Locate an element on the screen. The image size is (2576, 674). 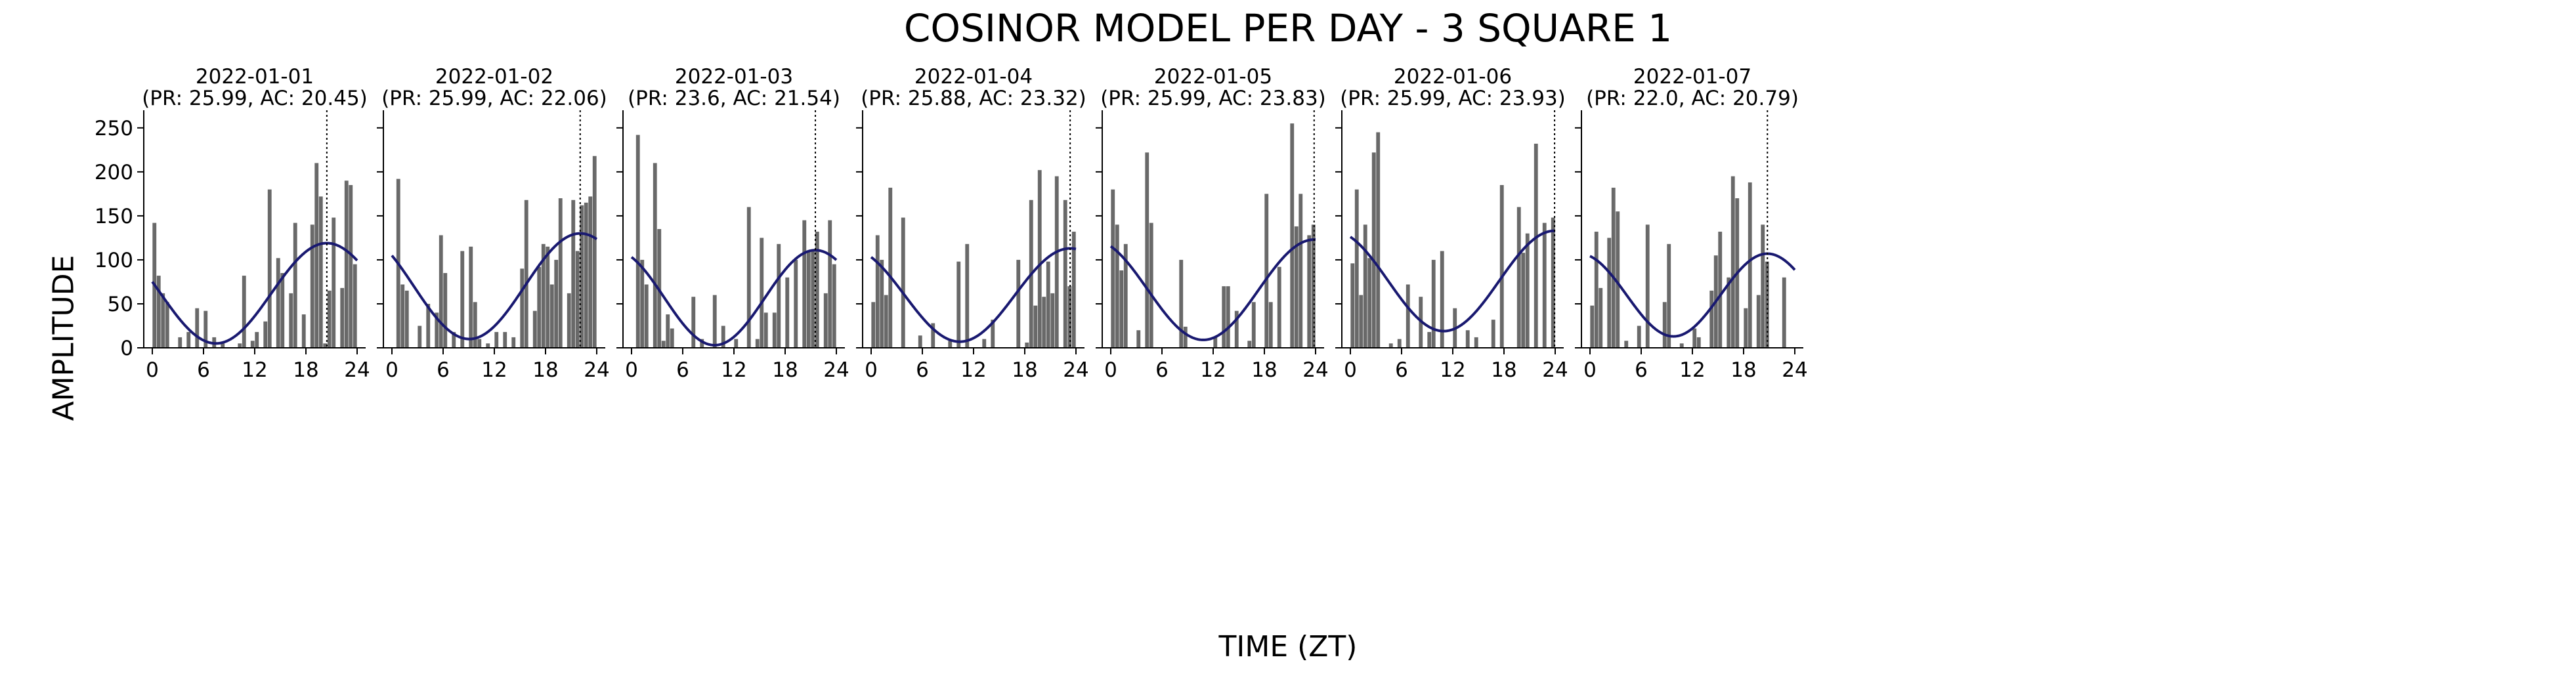
panel-title-stats: (PR: 25.88, AC: 23.32) is located at coordinates (973, 98).